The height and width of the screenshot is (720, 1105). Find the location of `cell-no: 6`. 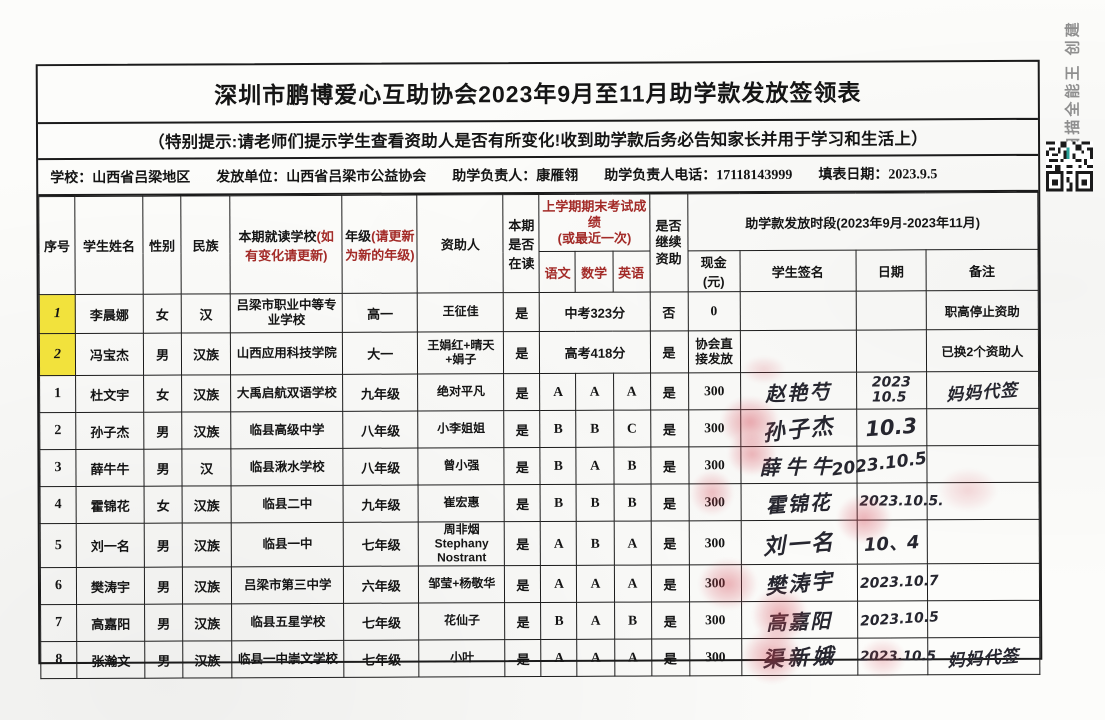

cell-no: 6 is located at coordinates (58, 586).